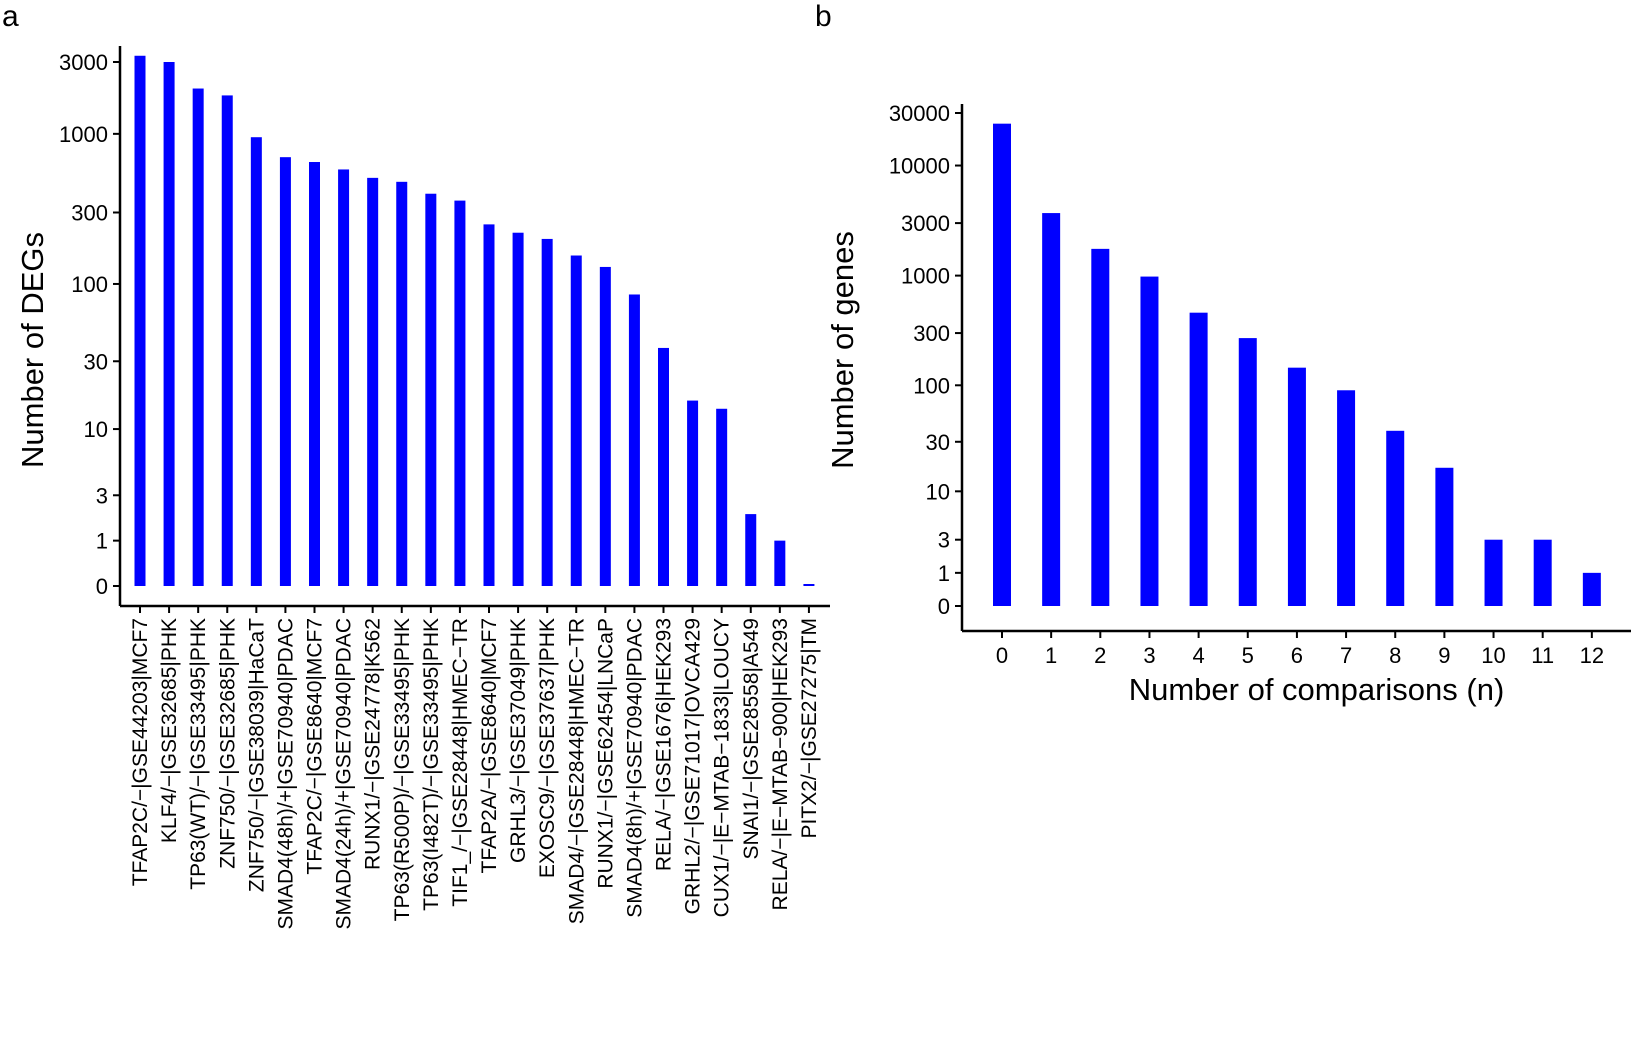 The width and height of the screenshot is (1649, 1039). I want to click on x-tick-label: 7, so click(1346, 655).